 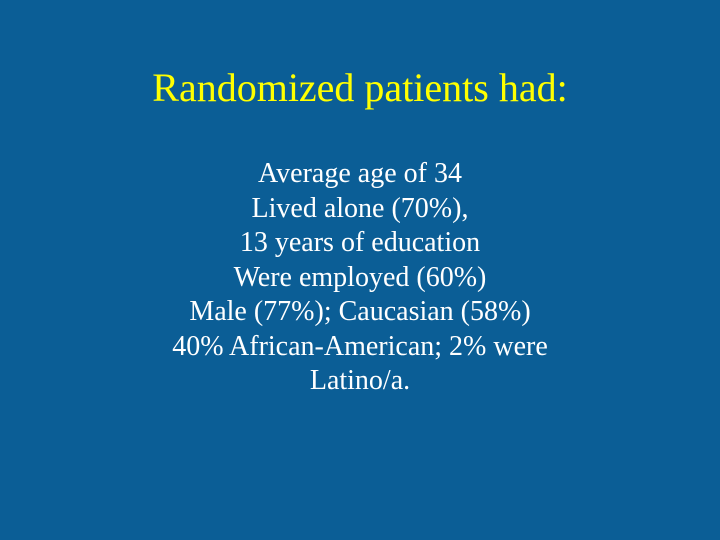 What do you see at coordinates (360, 208) in the screenshot?
I see `body-line-lived-alone: Lived alone (70%),` at bounding box center [360, 208].